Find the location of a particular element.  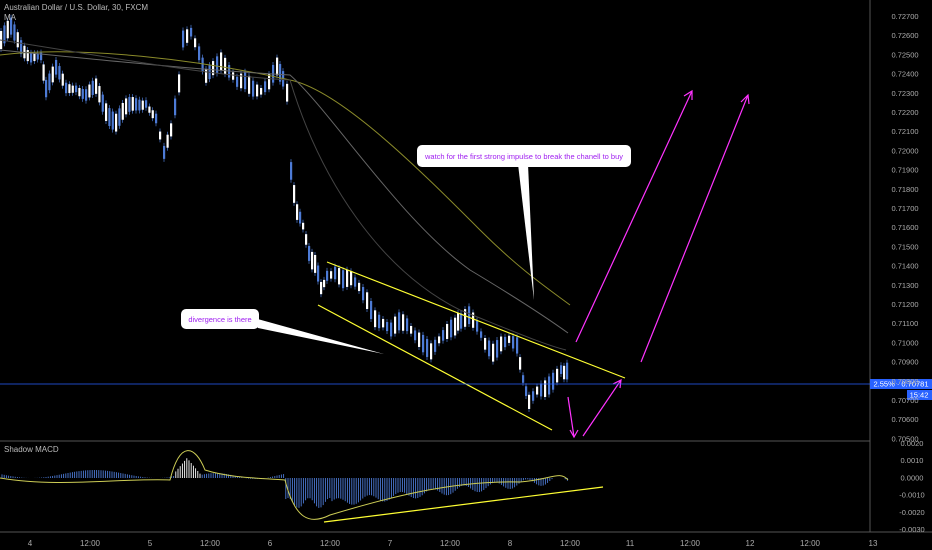

price-tick-label: 0.71600 is located at coordinates (904, 227).